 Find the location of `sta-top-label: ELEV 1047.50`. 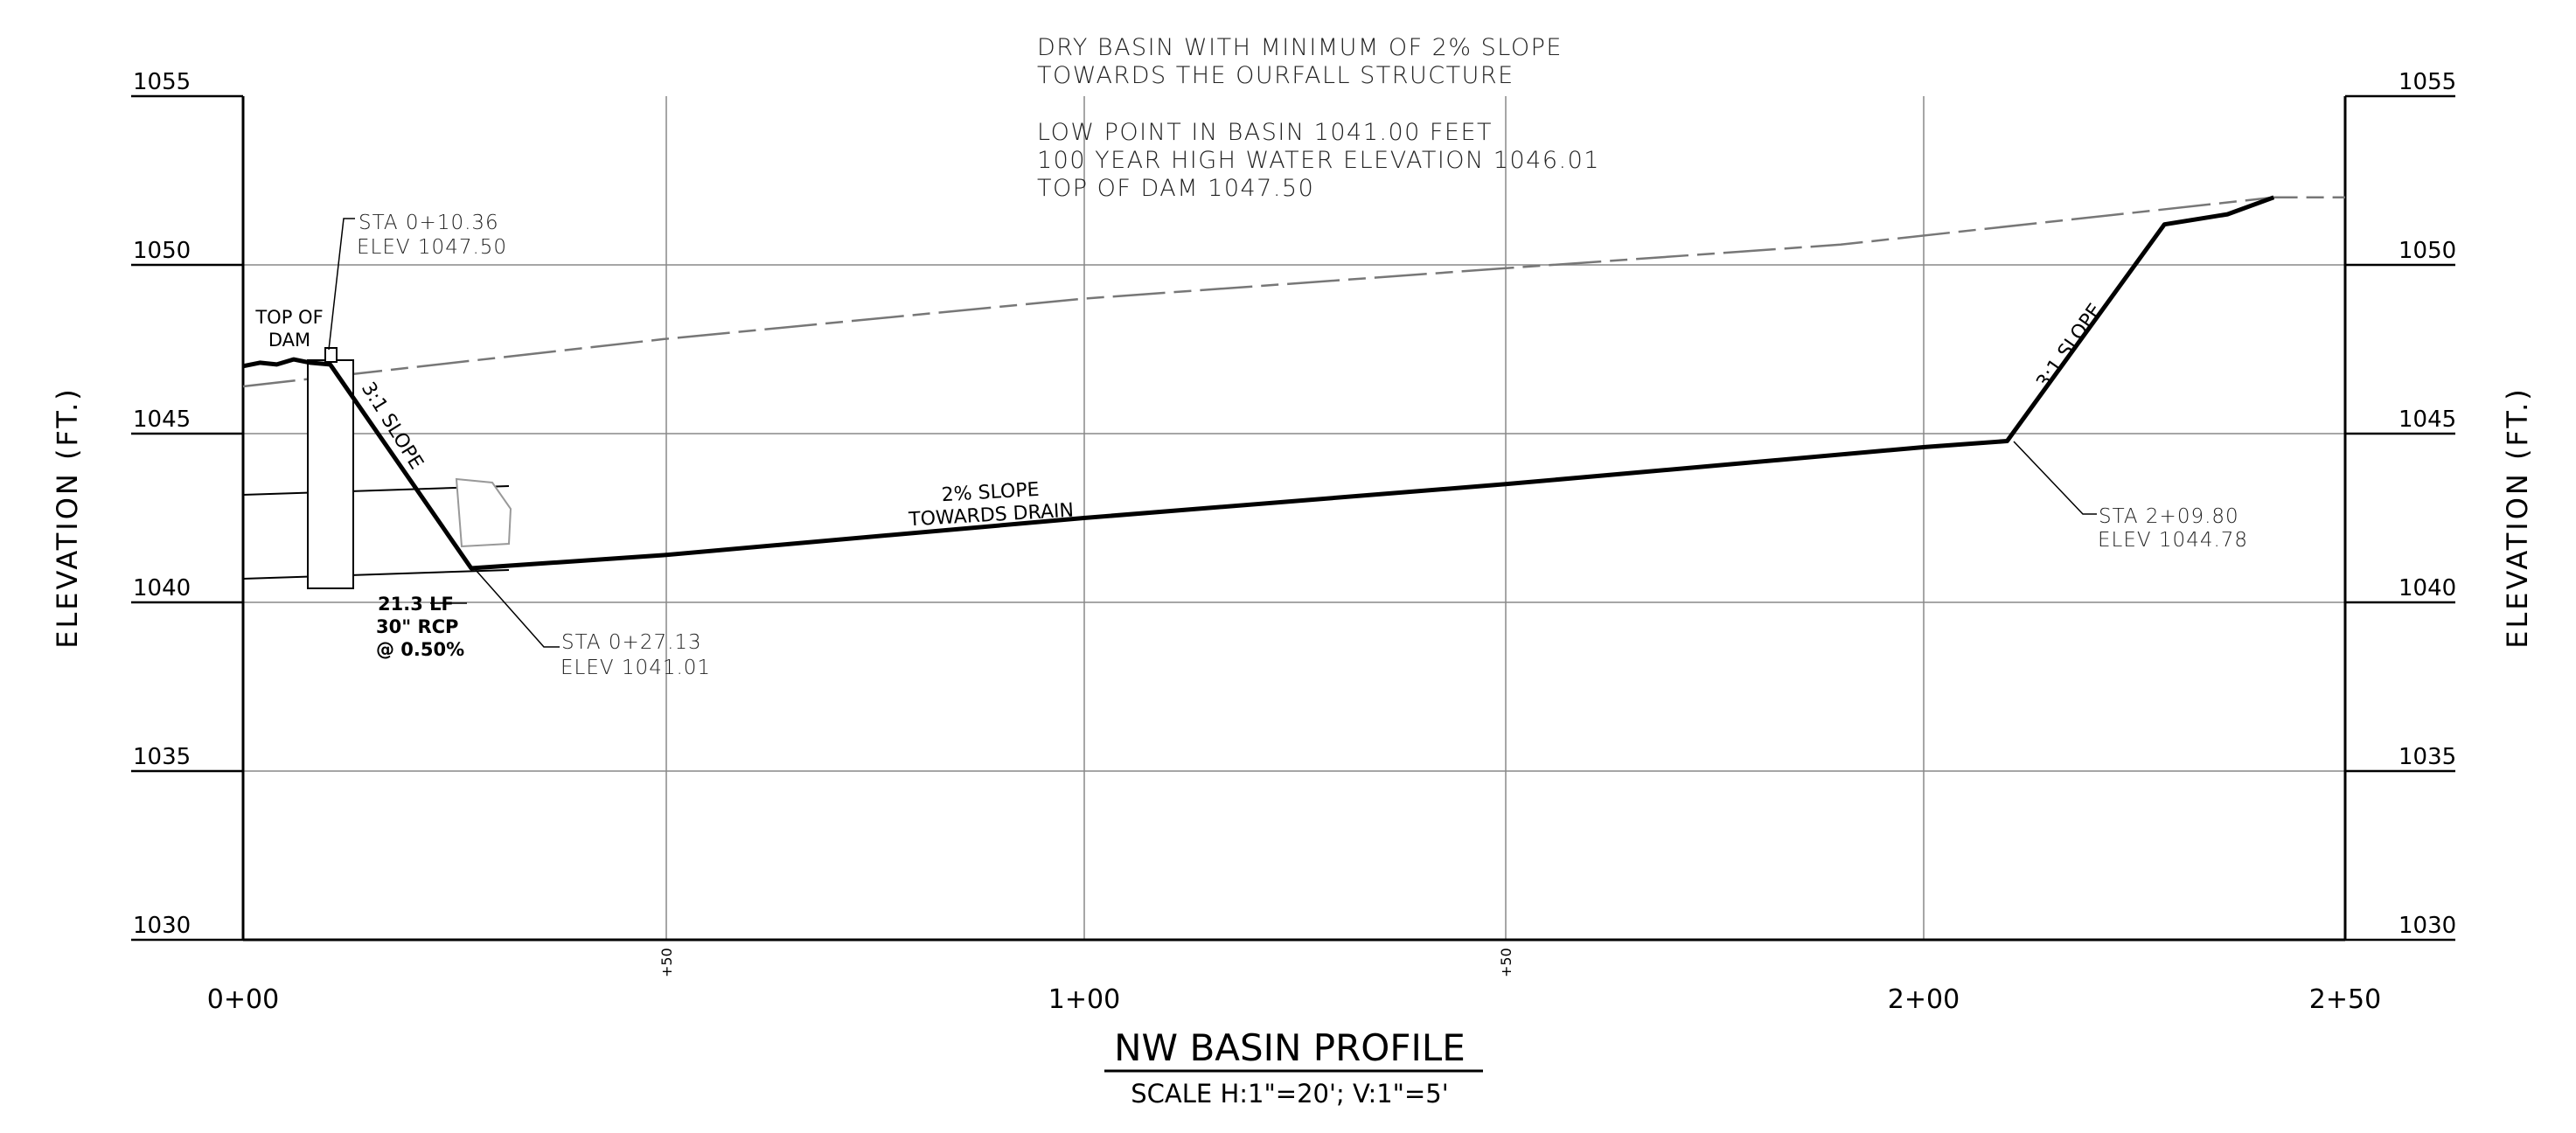

sta-top-label: ELEV 1047.50 is located at coordinates (432, 247).